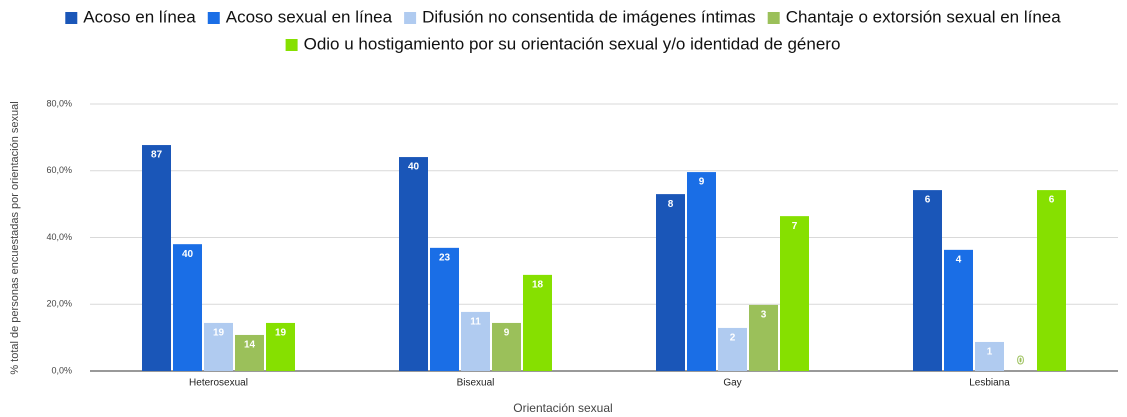 The height and width of the screenshot is (417, 1127). Describe the element at coordinates (309, 16) in the screenshot. I see `legend-label: Acoso sexual en línea` at that location.